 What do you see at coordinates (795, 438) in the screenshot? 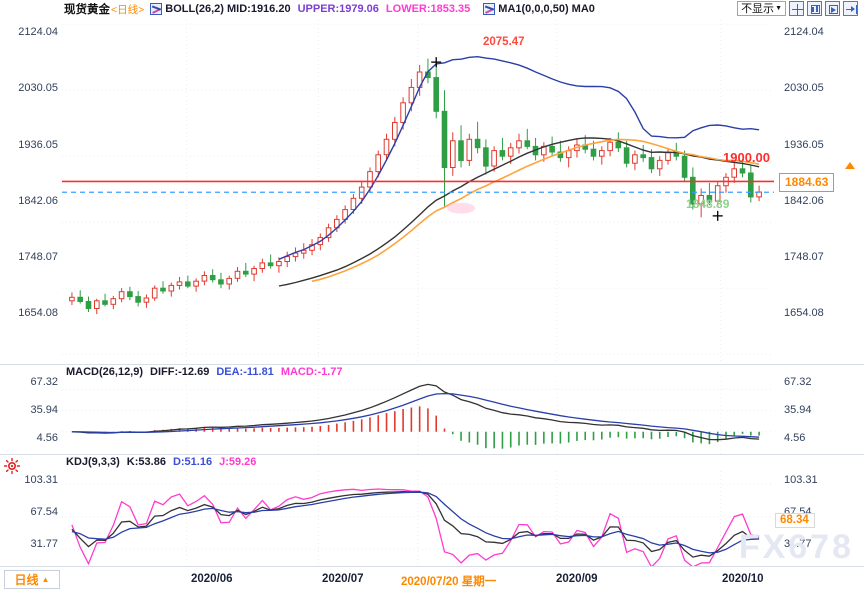
I see `macd-axis-right-label: 4.56` at bounding box center [795, 438].